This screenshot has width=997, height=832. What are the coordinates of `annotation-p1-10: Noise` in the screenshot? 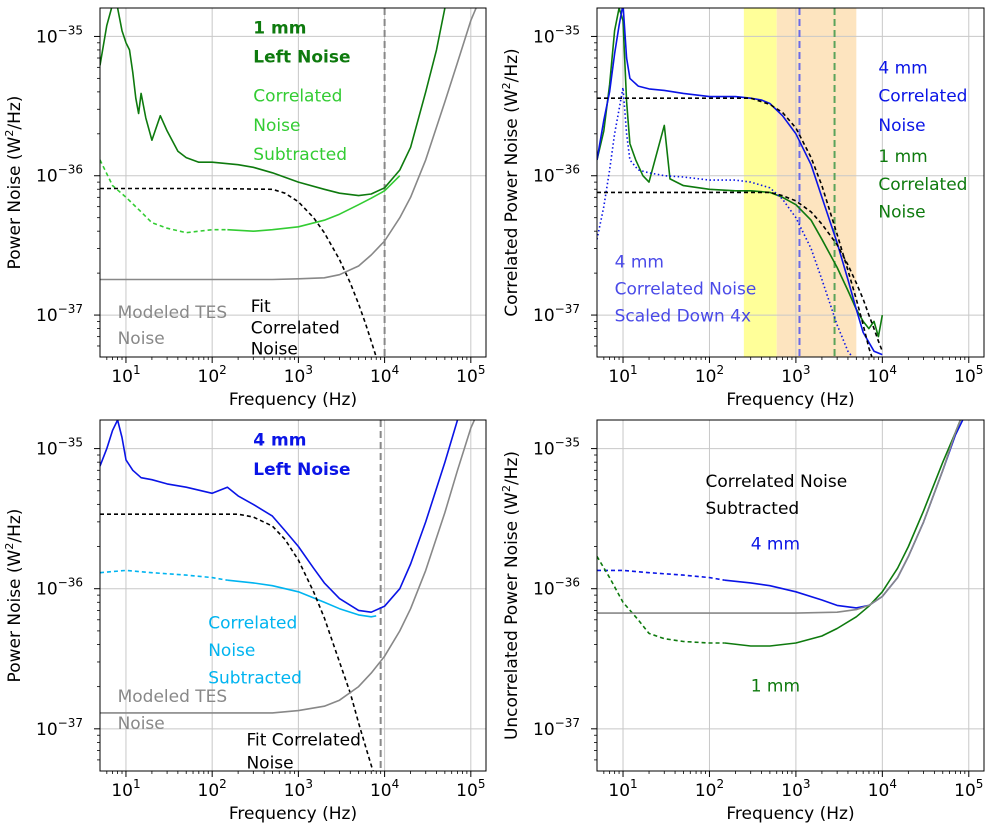 It's located at (274, 350).